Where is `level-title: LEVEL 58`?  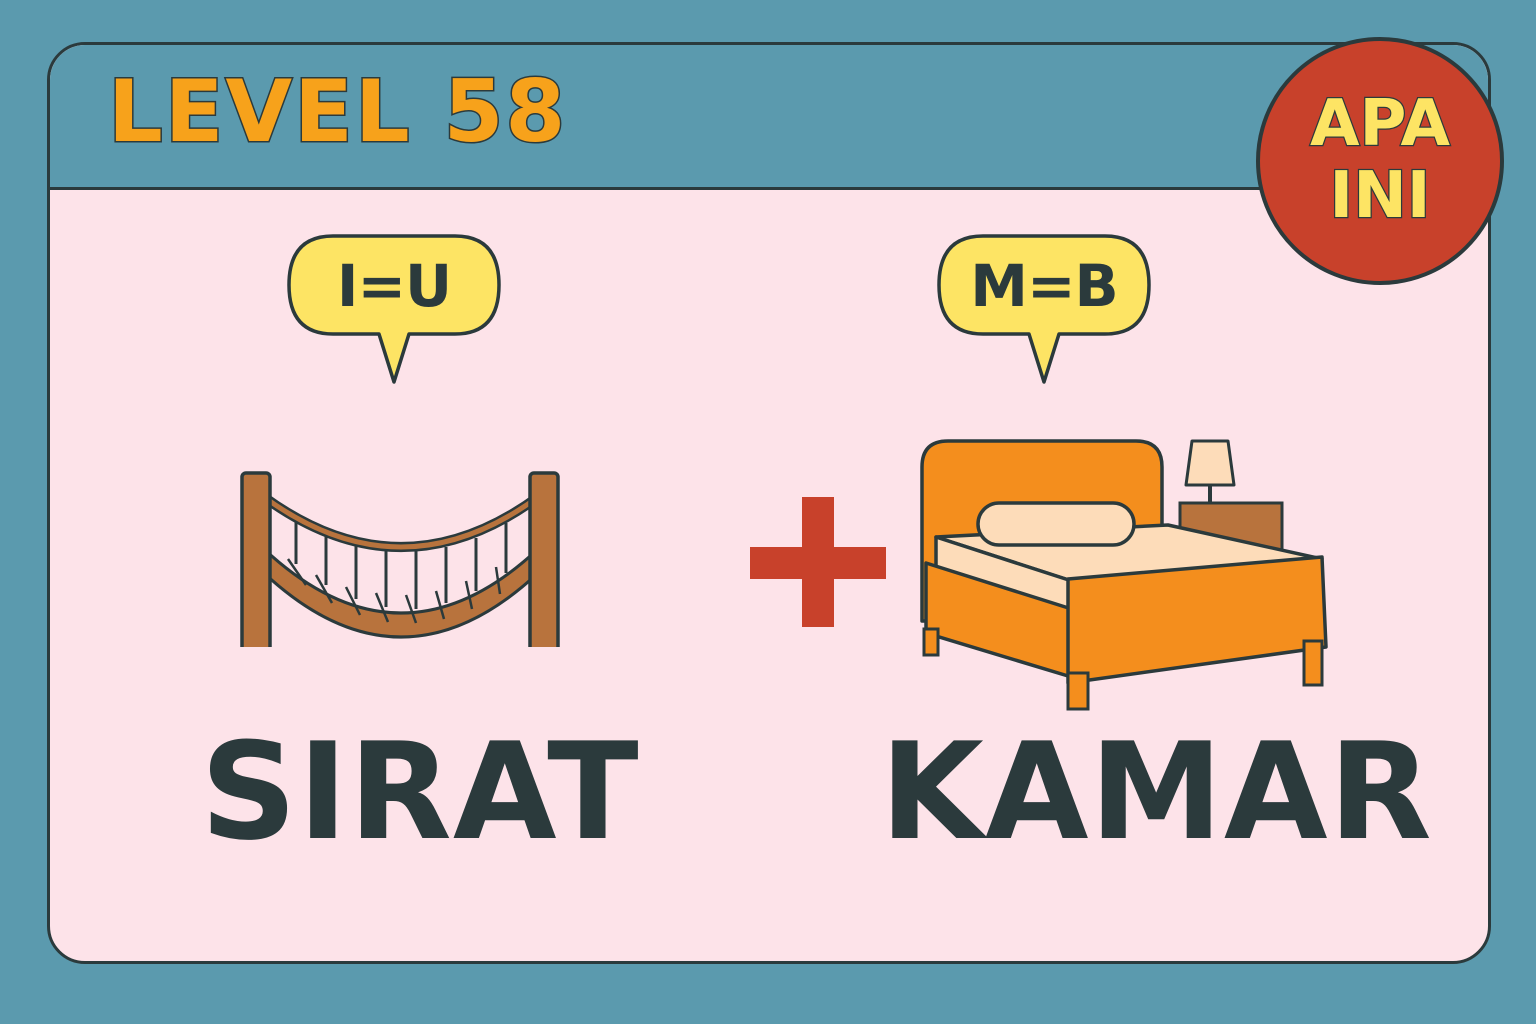 level-title: LEVEL 58 is located at coordinates (337, 112).